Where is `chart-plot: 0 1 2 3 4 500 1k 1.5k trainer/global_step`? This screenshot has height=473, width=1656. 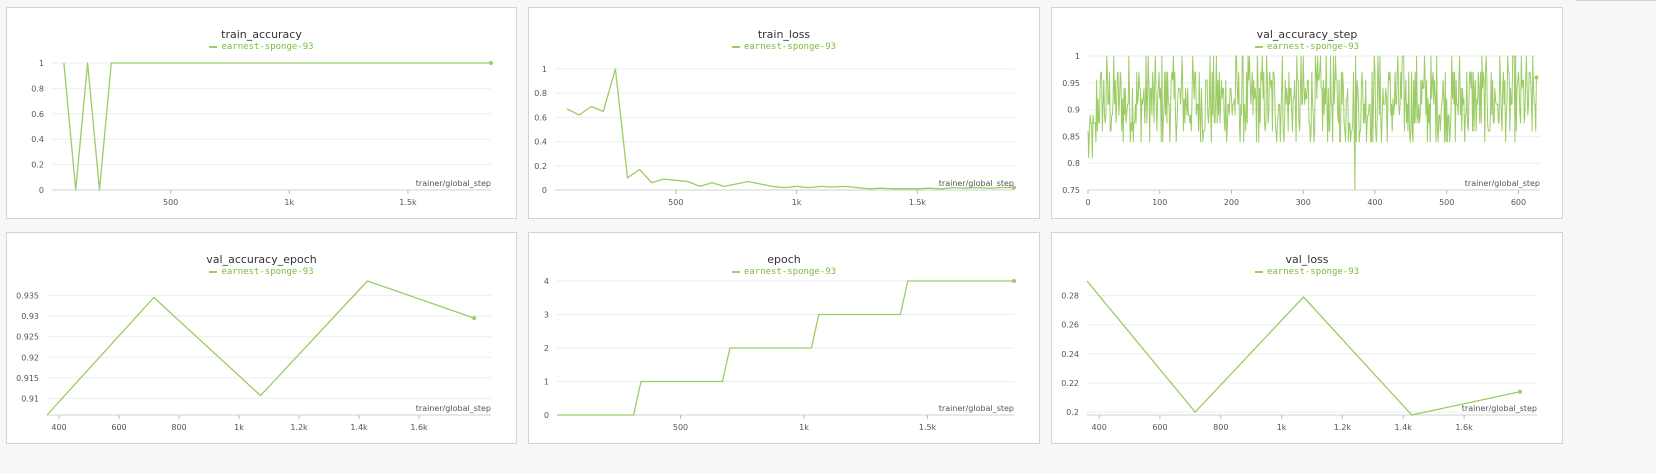 chart-plot: 0 1 2 3 4 500 1k 1.5k trainer/global_step is located at coordinates (784, 338).